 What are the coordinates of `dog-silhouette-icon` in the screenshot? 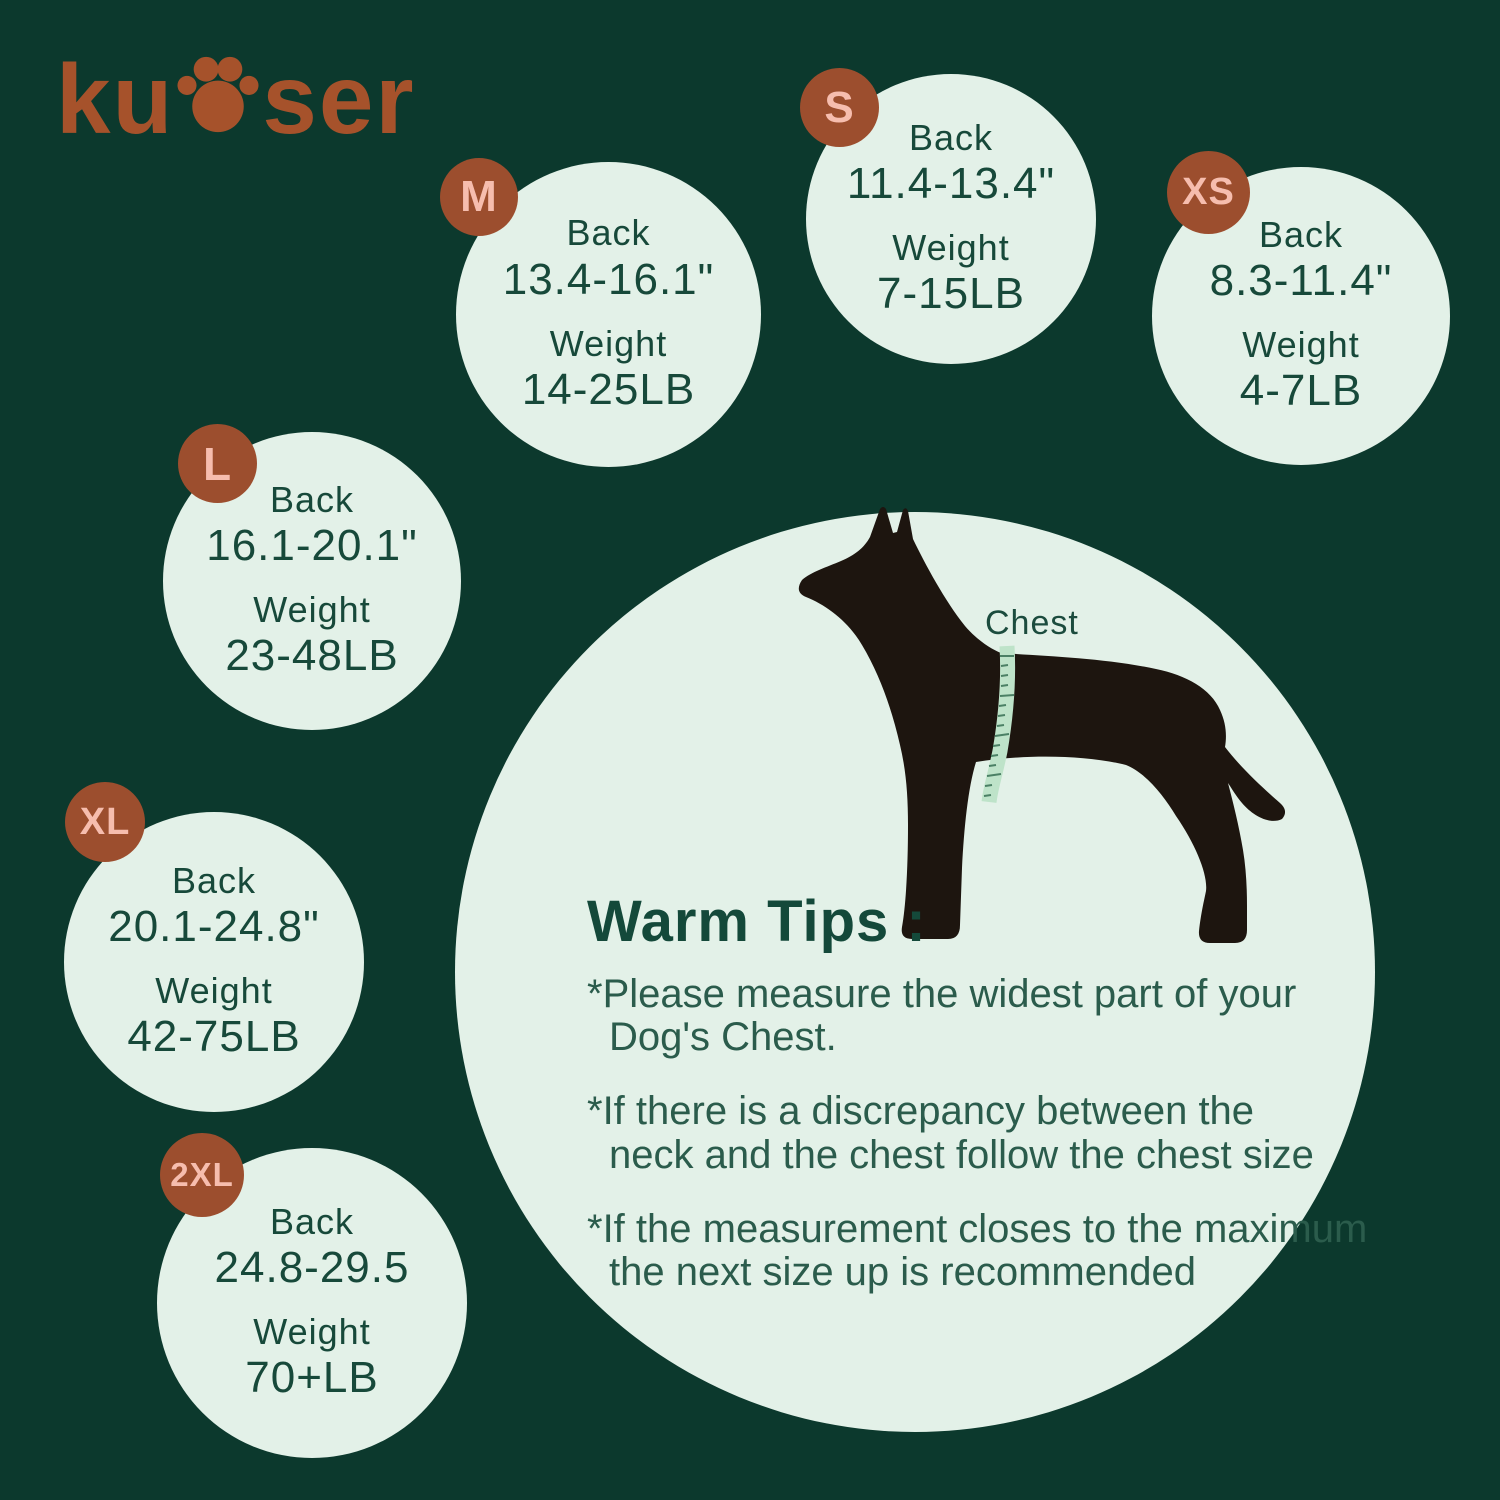 It's located at (1041, 725).